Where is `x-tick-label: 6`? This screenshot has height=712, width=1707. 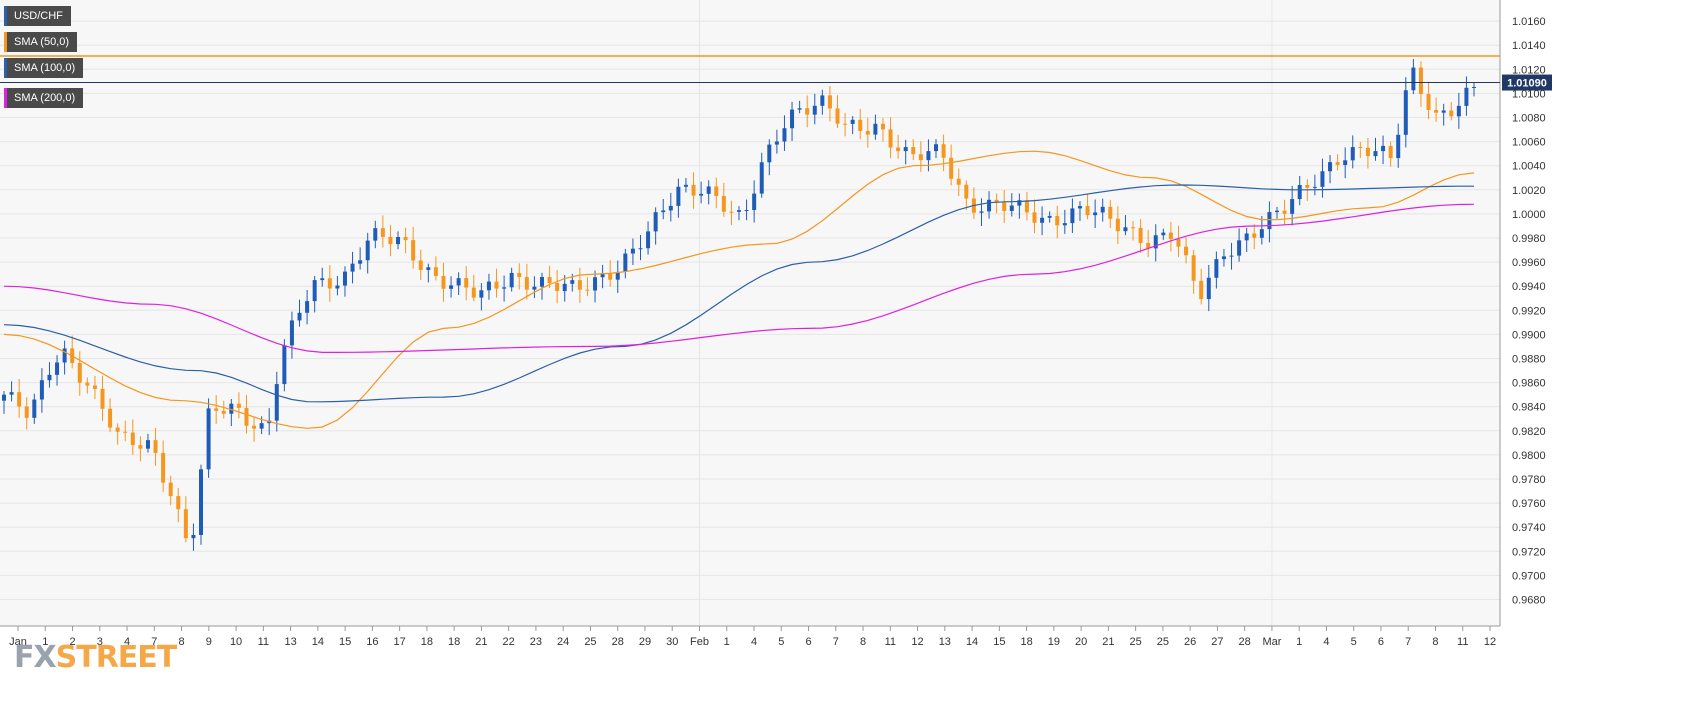
x-tick-label: 6 is located at coordinates (1381, 642).